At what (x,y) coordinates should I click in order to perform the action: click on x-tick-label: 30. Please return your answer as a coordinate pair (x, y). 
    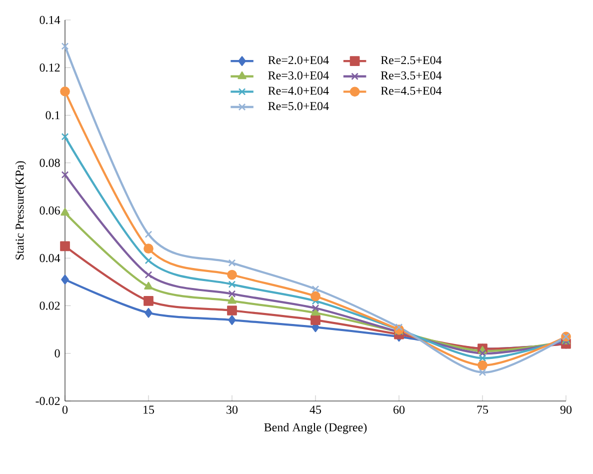
    Looking at the image, I should click on (232, 410).